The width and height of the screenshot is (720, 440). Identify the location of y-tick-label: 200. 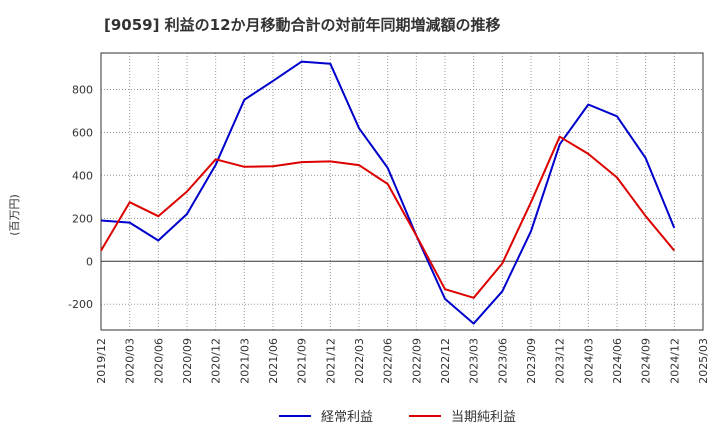
(82, 218).